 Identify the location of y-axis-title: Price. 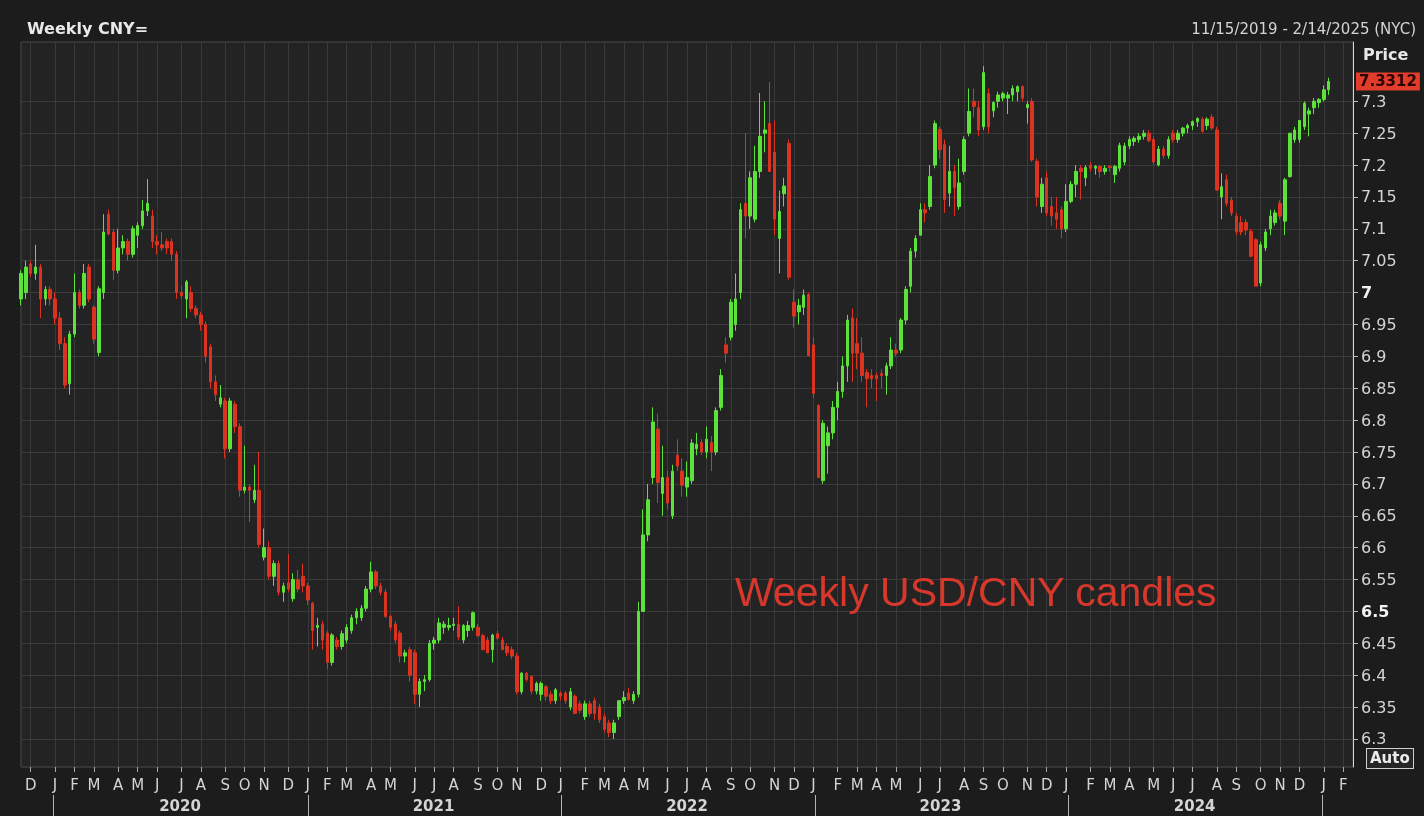
(1386, 54).